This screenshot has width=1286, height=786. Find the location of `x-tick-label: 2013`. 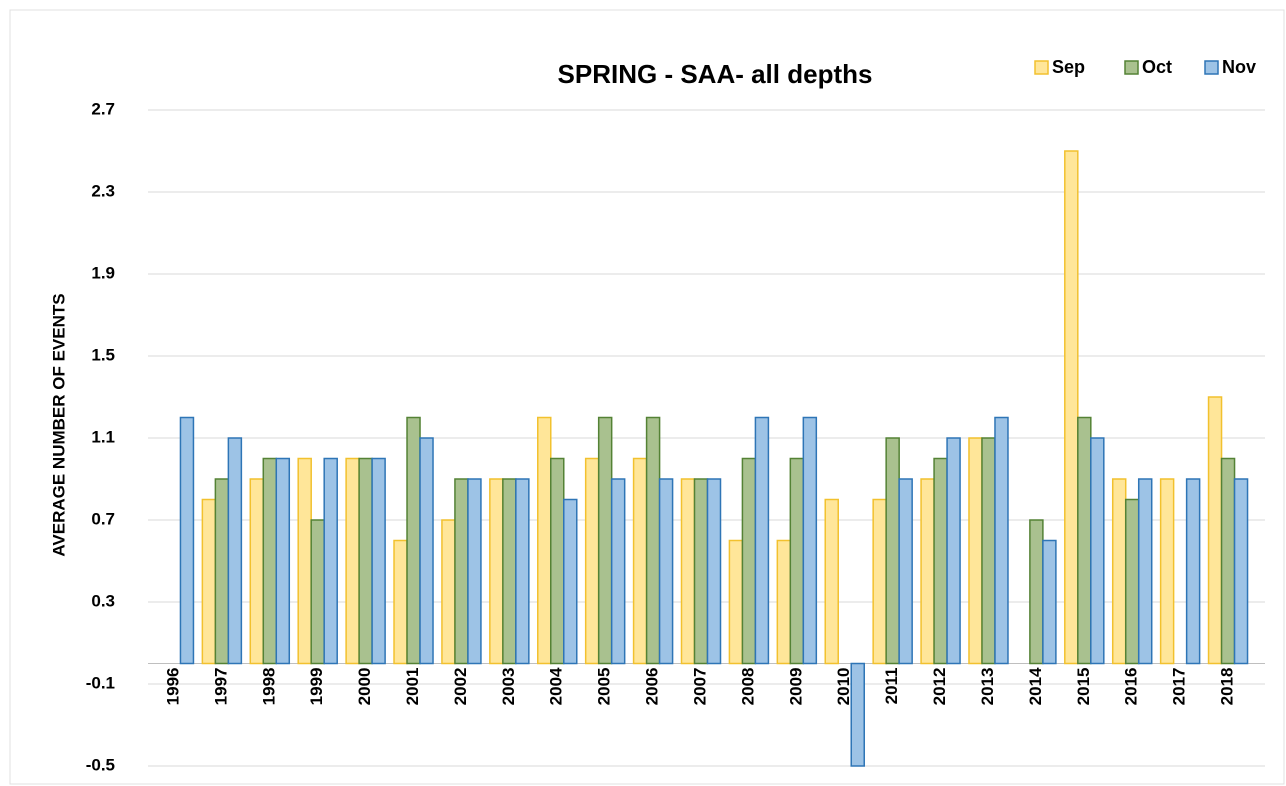

x-tick-label: 2013 is located at coordinates (987, 687).